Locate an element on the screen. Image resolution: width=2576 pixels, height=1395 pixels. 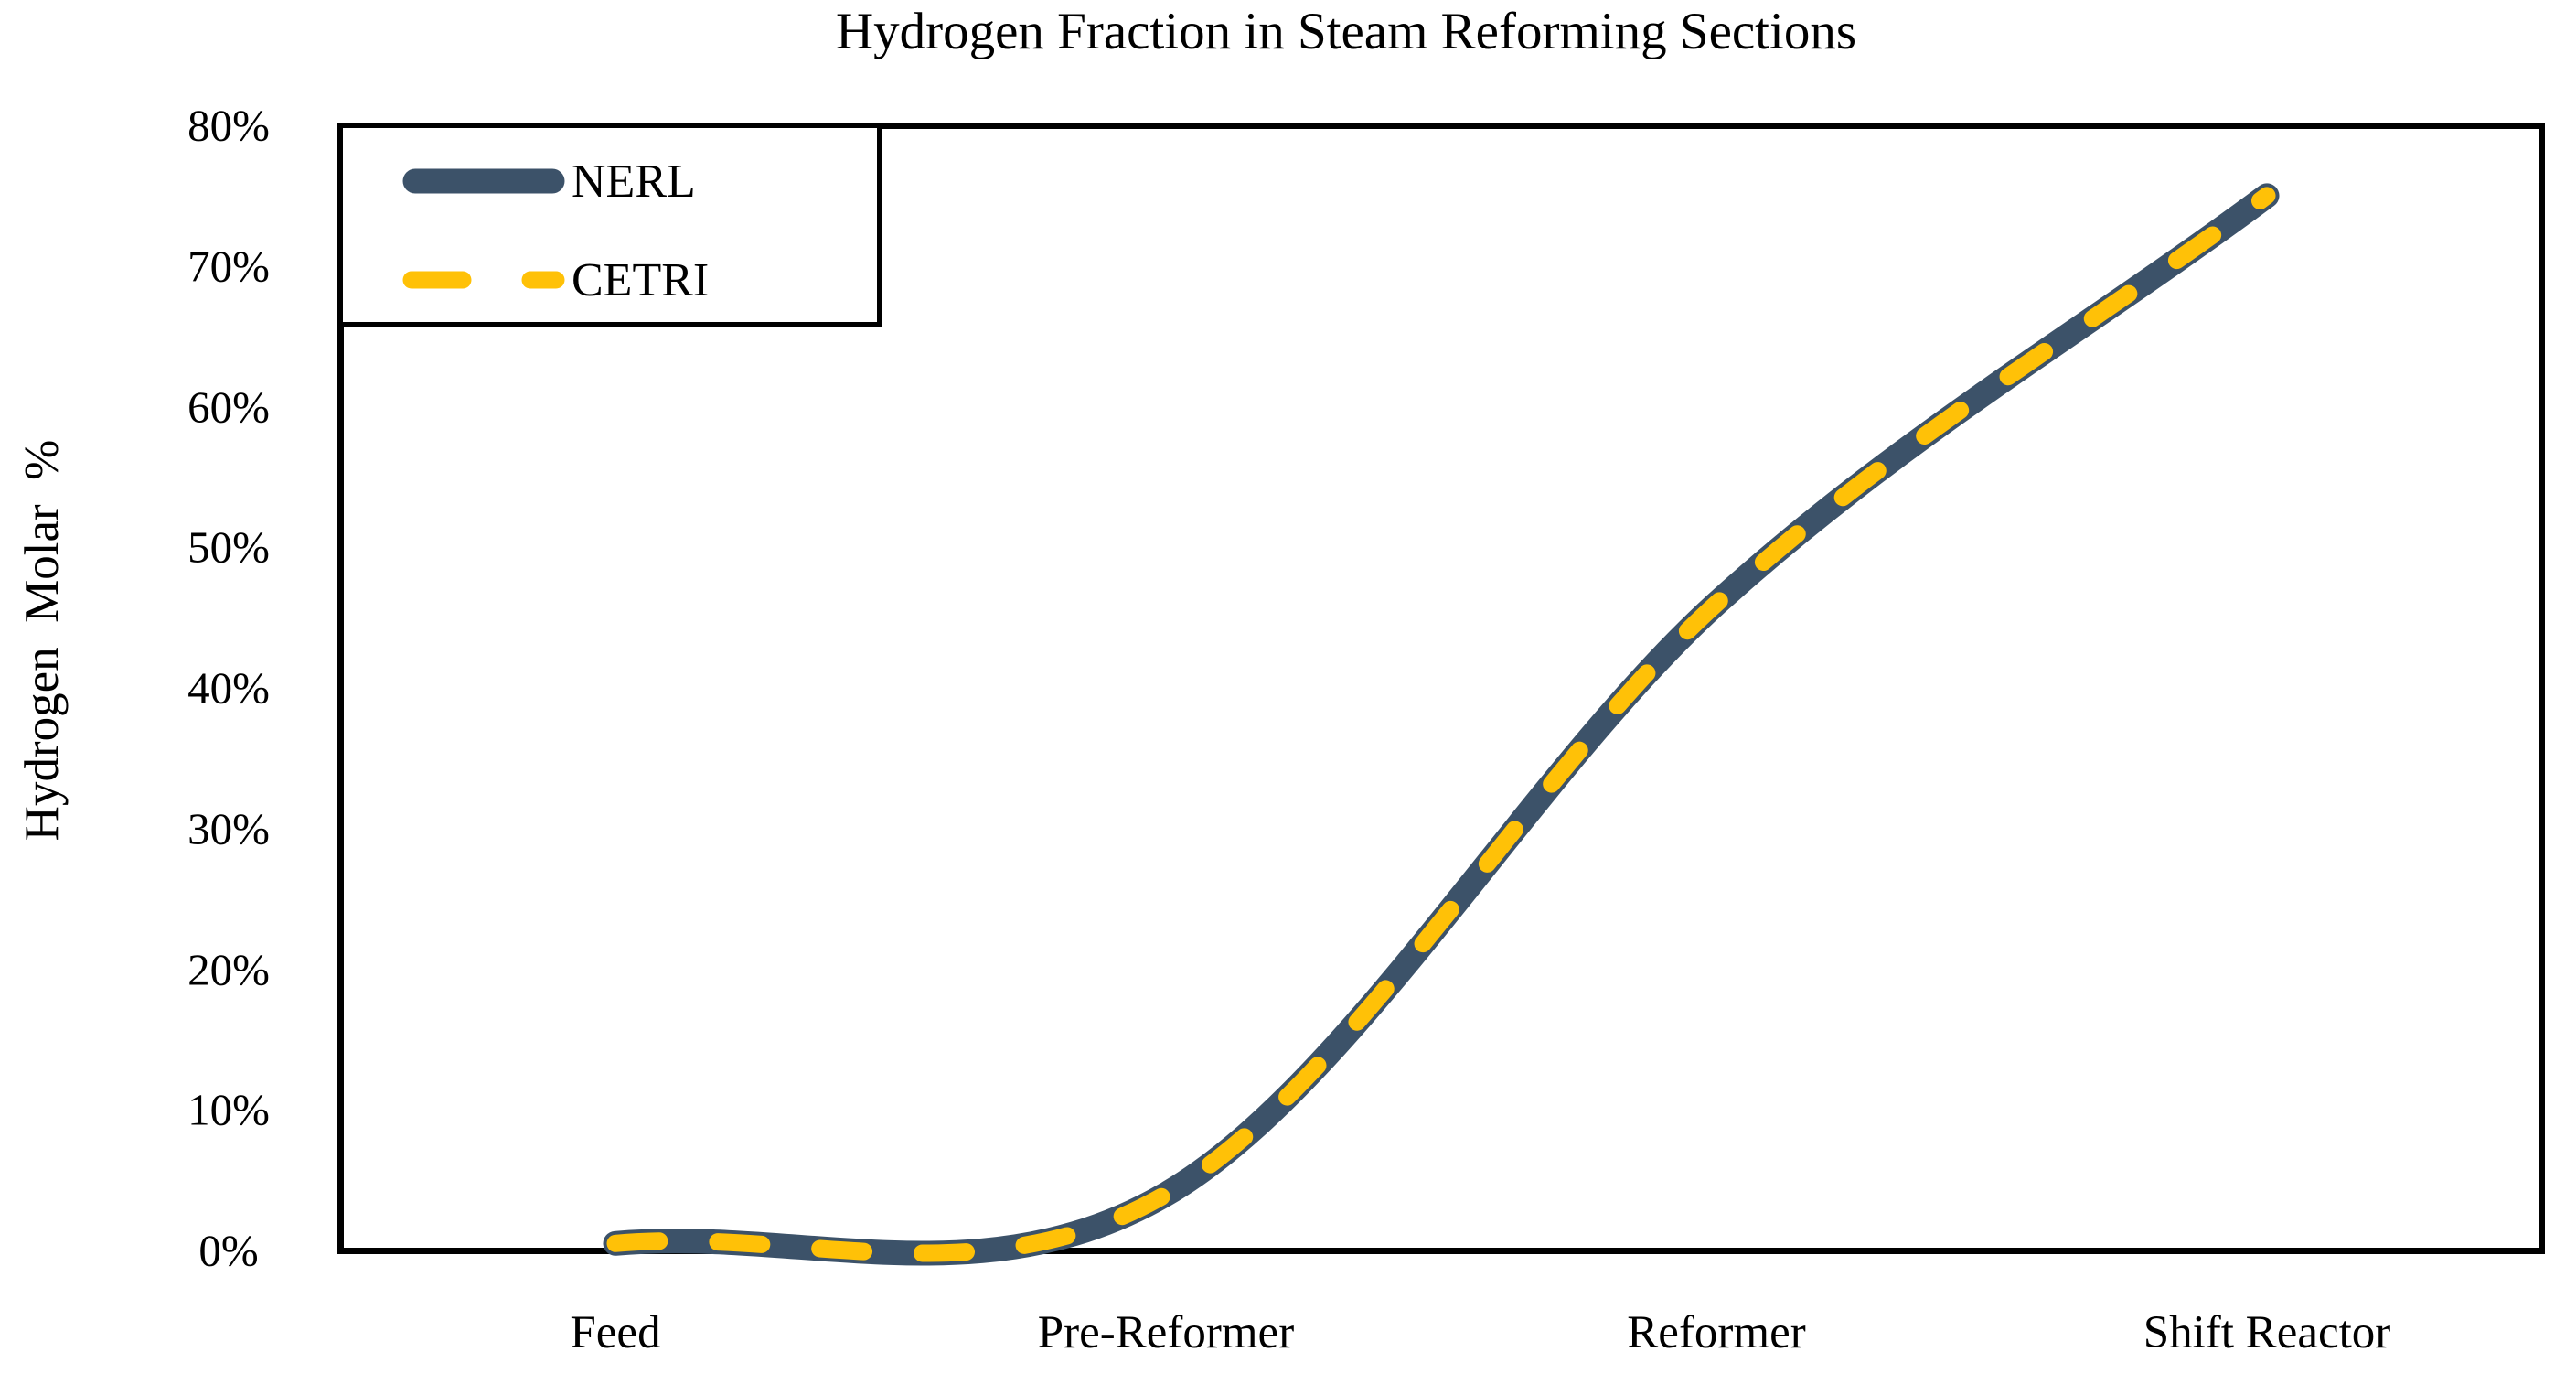
x-category-label: Pre-Reformer is located at coordinates (1166, 1332).